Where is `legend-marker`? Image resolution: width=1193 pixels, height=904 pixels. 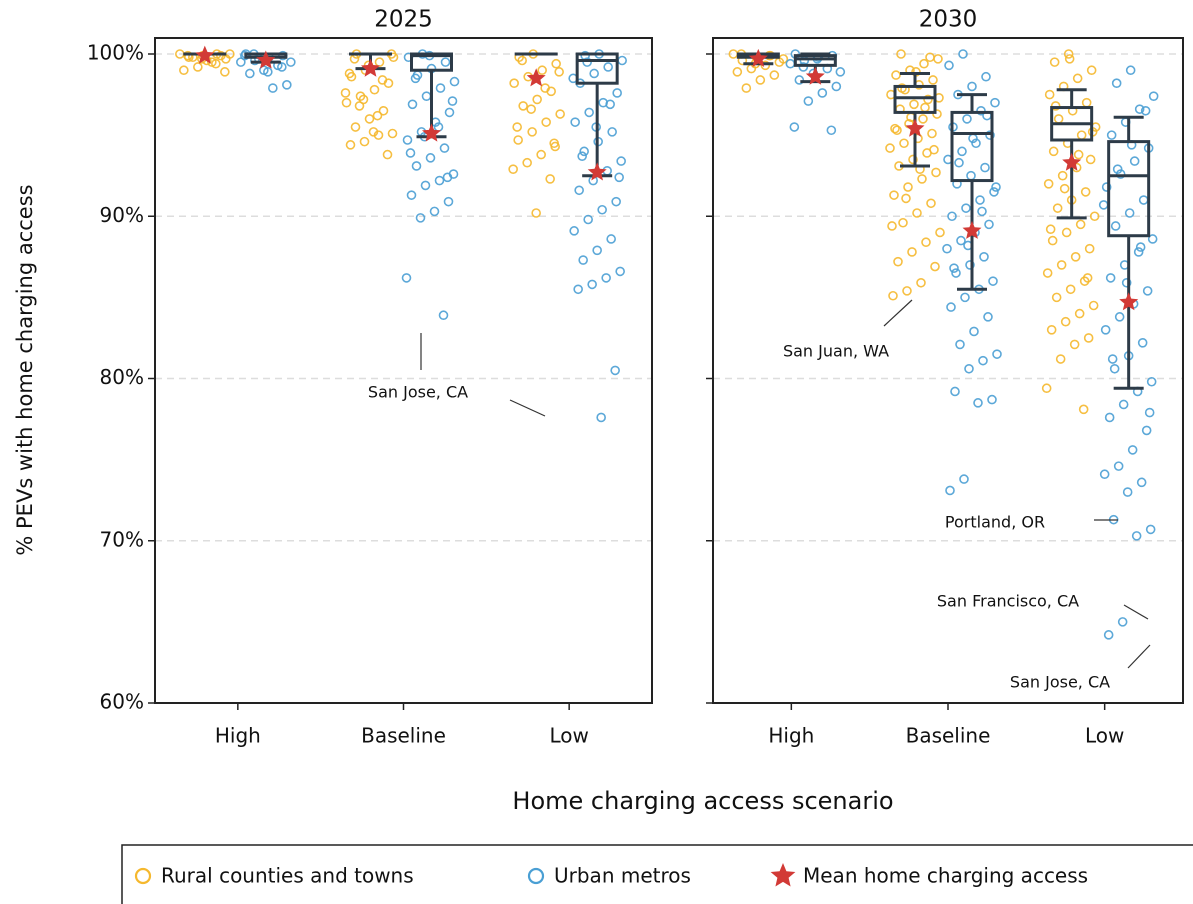
legend-marker is located at coordinates (536, 876).